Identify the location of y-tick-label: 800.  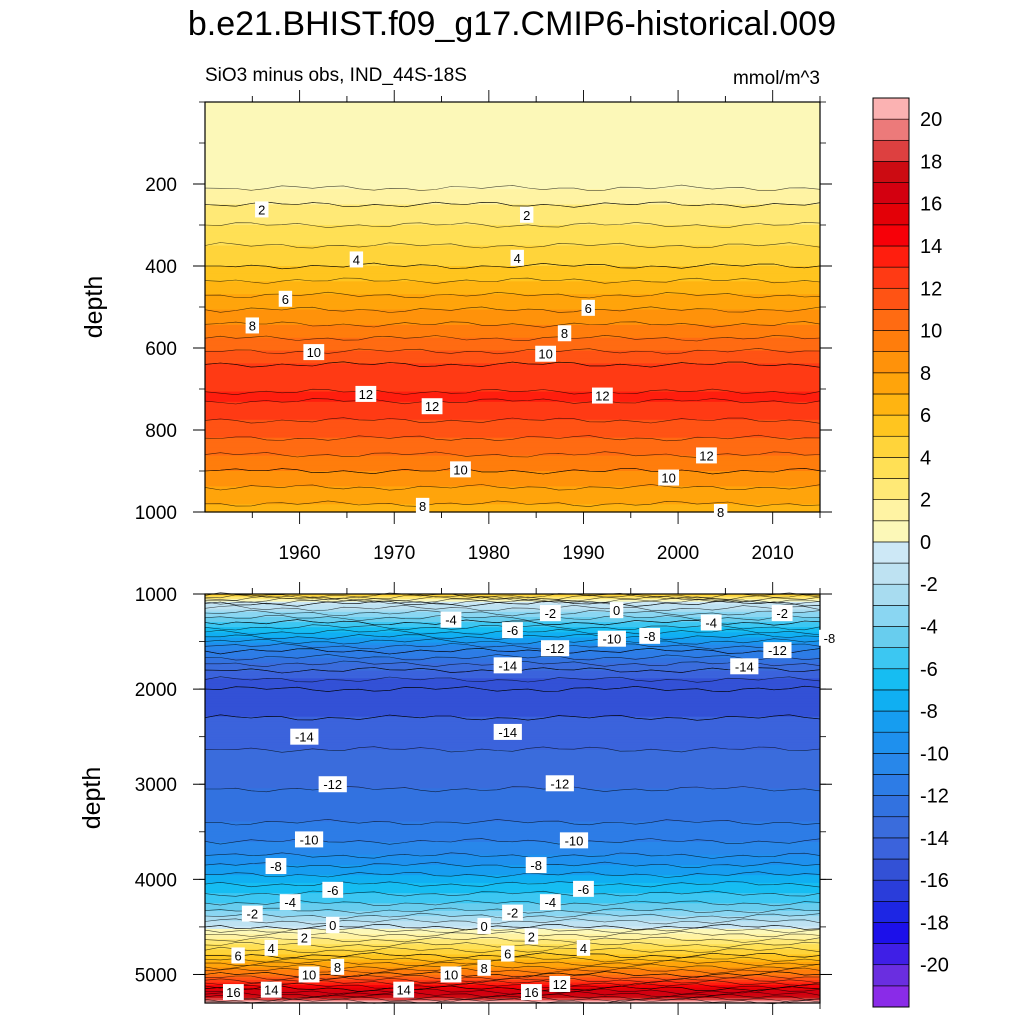
(161, 431).